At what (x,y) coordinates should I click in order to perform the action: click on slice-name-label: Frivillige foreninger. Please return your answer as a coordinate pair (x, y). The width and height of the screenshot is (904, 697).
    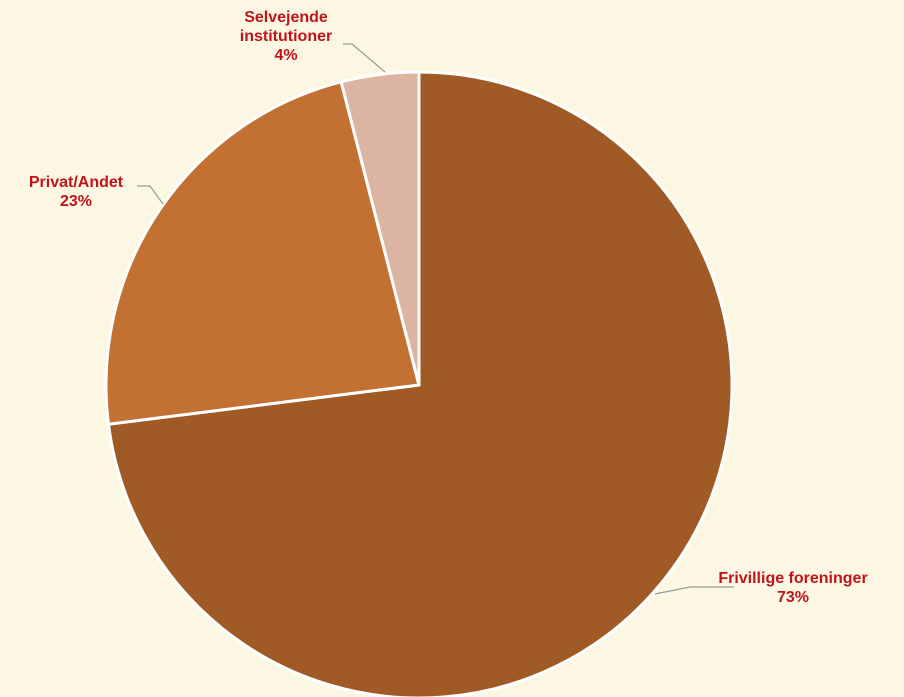
    Looking at the image, I should click on (792, 578).